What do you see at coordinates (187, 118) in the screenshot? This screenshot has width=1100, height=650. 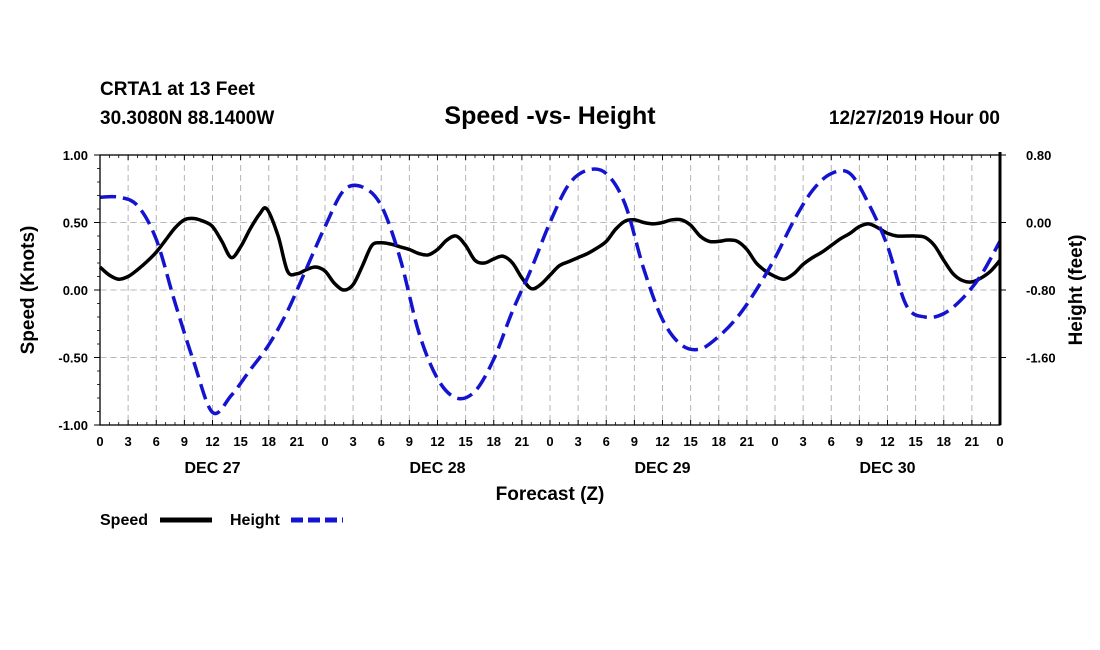 I see `station-coords: 30.3080N 88.1400W` at bounding box center [187, 118].